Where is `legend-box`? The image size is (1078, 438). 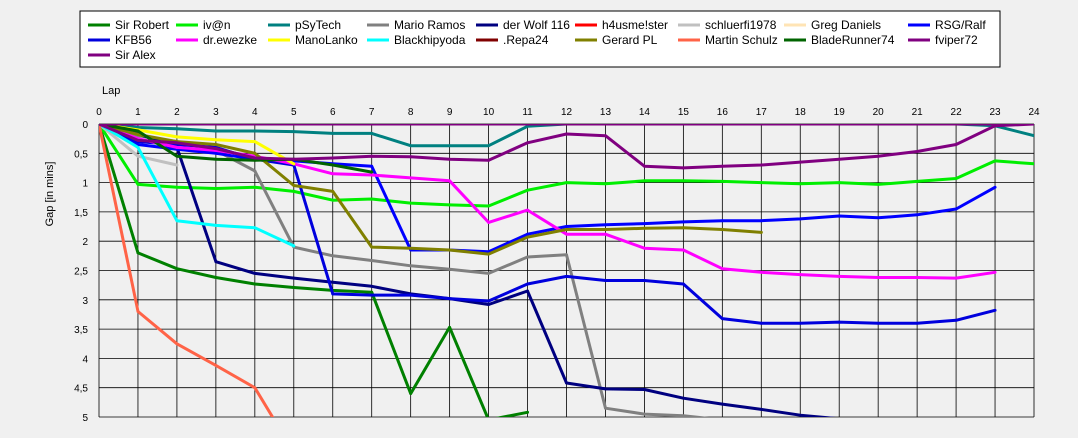
legend-box is located at coordinates (540, 39).